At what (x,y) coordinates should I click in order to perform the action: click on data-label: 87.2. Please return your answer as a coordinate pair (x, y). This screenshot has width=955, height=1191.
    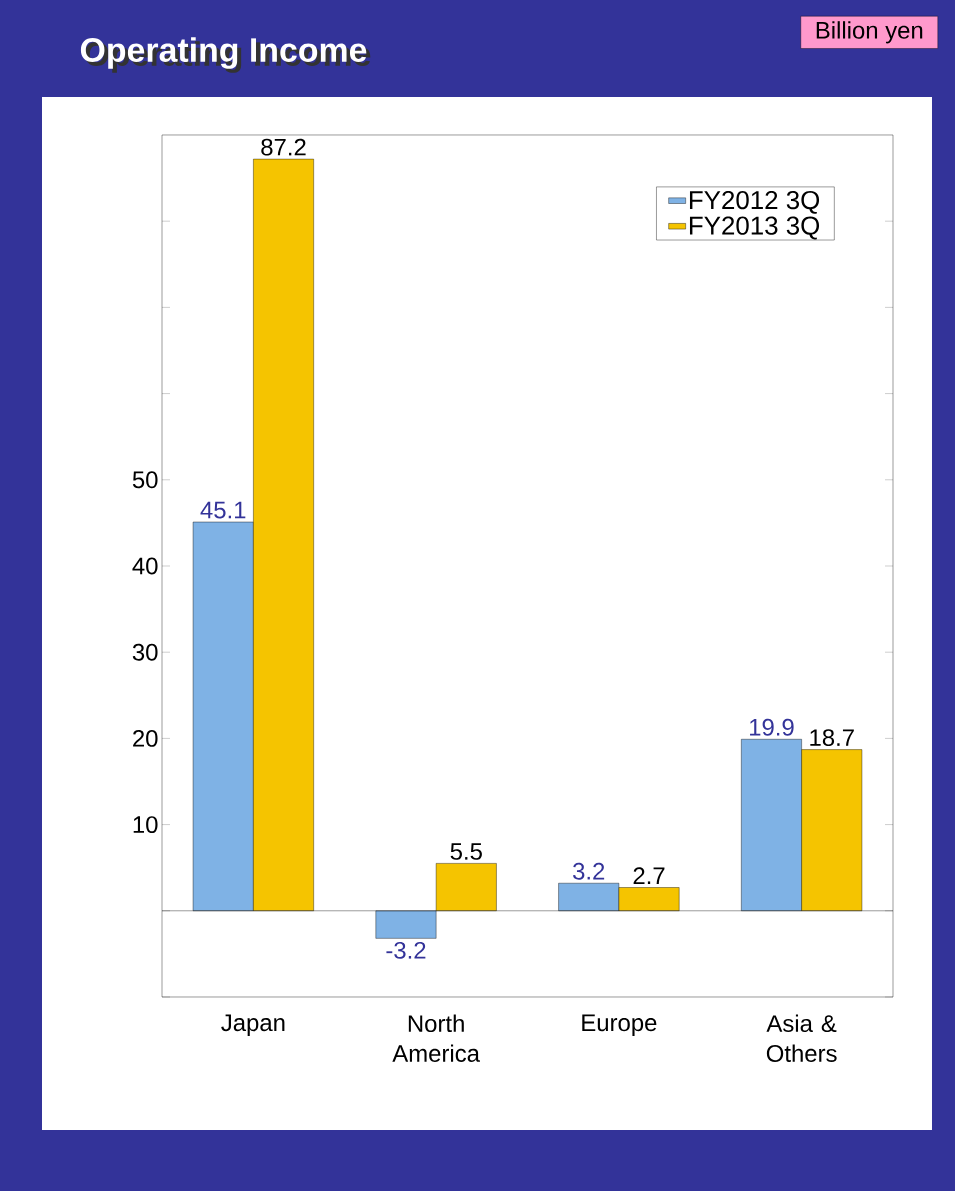
    Looking at the image, I should click on (283, 147).